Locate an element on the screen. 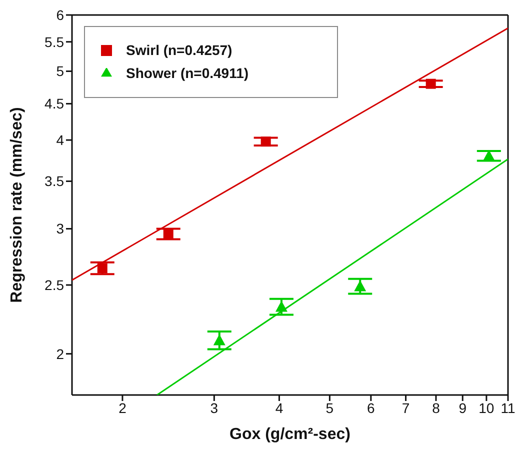 Image resolution: width=517 pixels, height=451 pixels. x-tick-label: 8 is located at coordinates (436, 408).